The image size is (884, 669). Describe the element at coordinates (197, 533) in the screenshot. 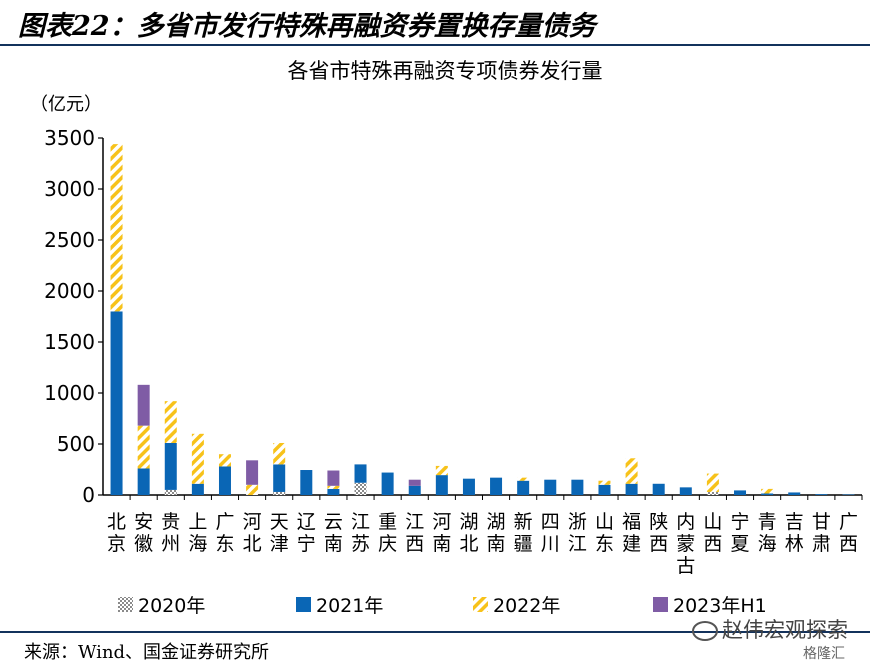

I see `x-tick-label: 上海` at that location.